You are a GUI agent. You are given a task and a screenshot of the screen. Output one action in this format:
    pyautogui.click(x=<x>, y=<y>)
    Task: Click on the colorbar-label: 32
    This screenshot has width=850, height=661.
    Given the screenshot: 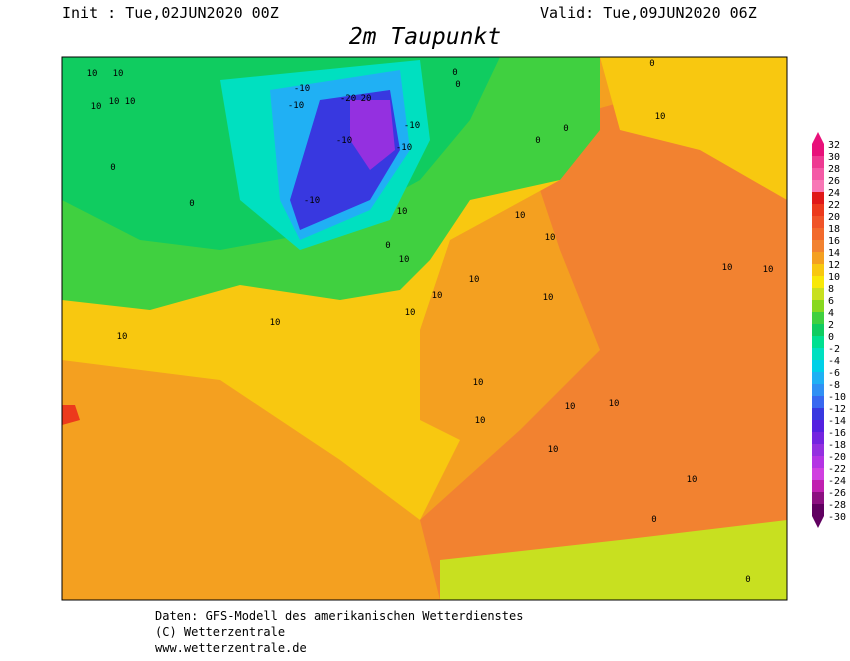 What is the action you would take?
    pyautogui.click(x=834, y=145)
    